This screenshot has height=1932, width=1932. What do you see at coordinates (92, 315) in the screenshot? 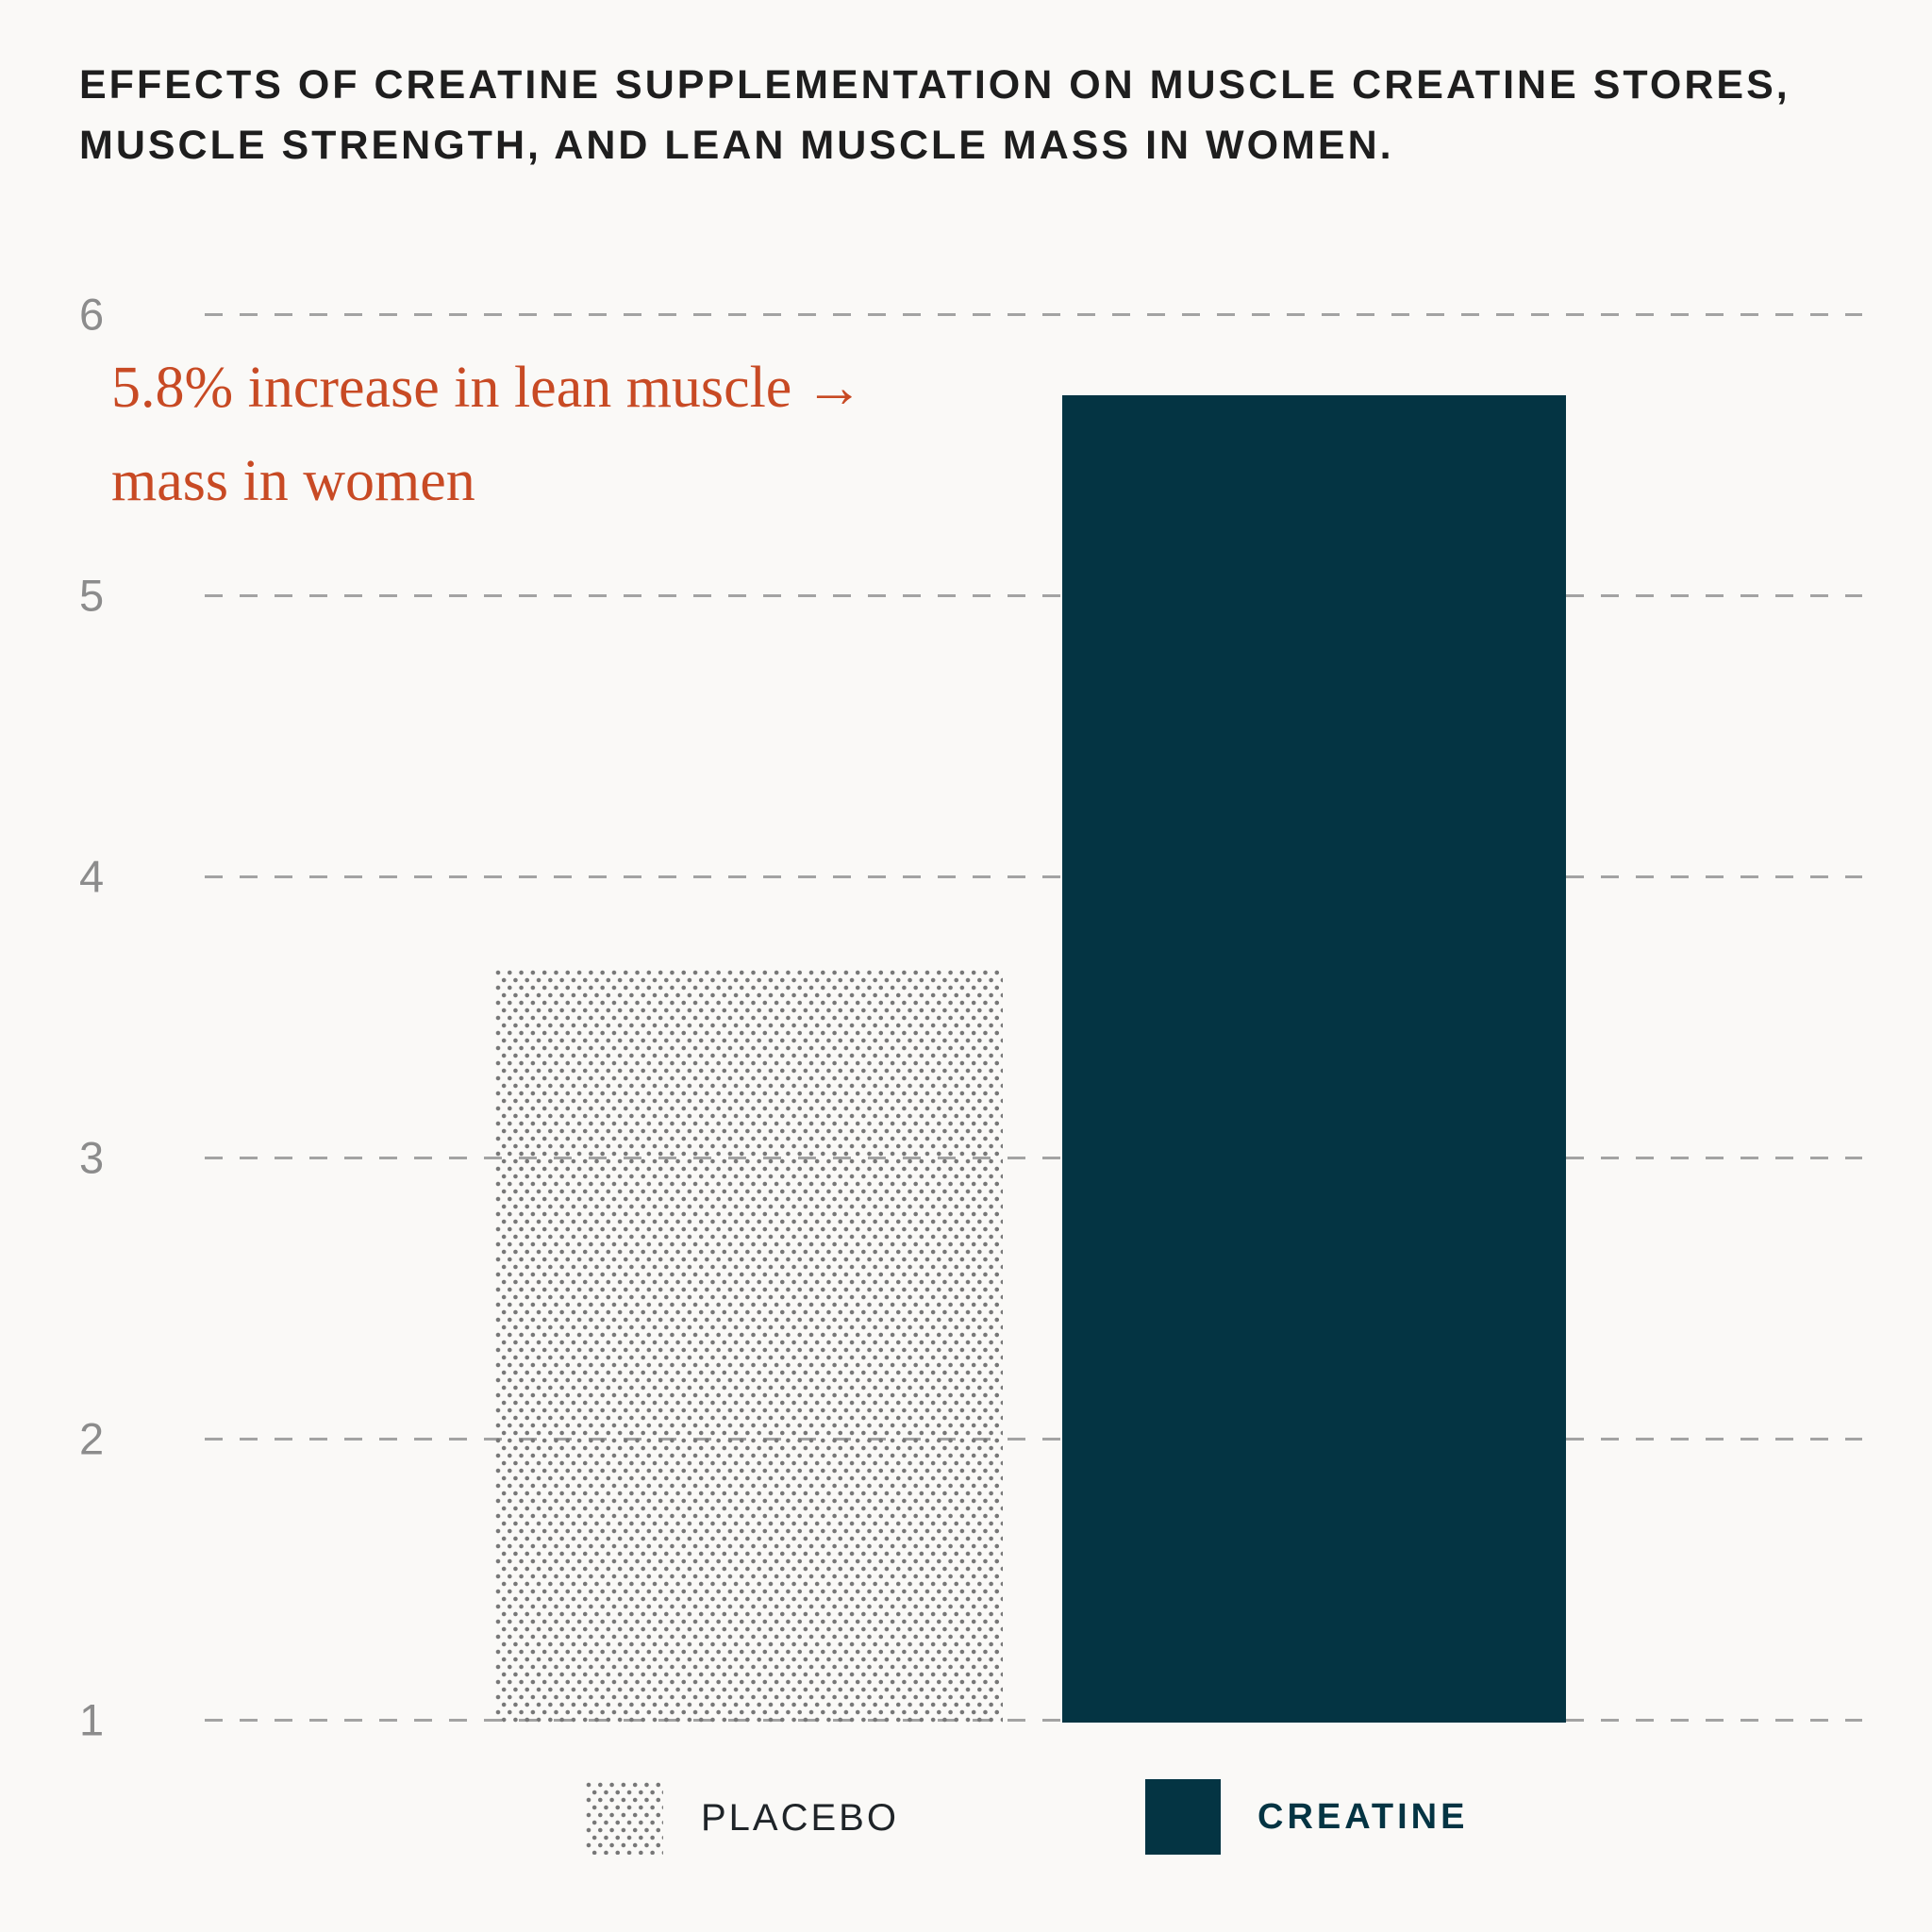
I see `y-tick-label-6: 6` at bounding box center [92, 315].